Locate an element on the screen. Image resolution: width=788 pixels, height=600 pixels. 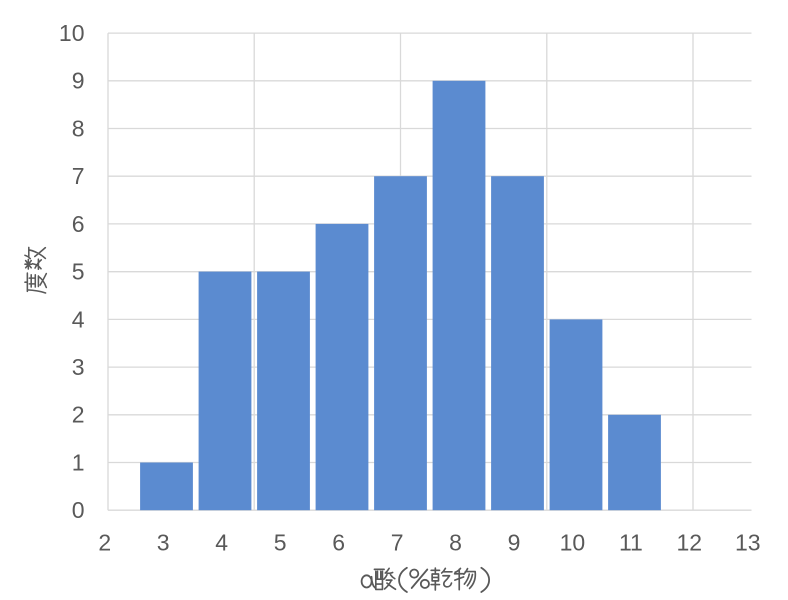
svg-text: 13 is located at coordinates (748, 543).